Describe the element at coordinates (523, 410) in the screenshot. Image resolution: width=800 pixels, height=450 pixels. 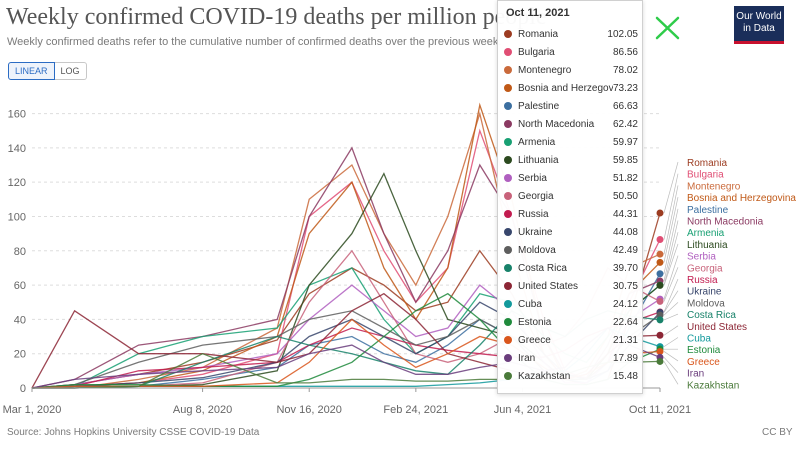
I see `x-tick-label: Jun 4, 2021` at that location.